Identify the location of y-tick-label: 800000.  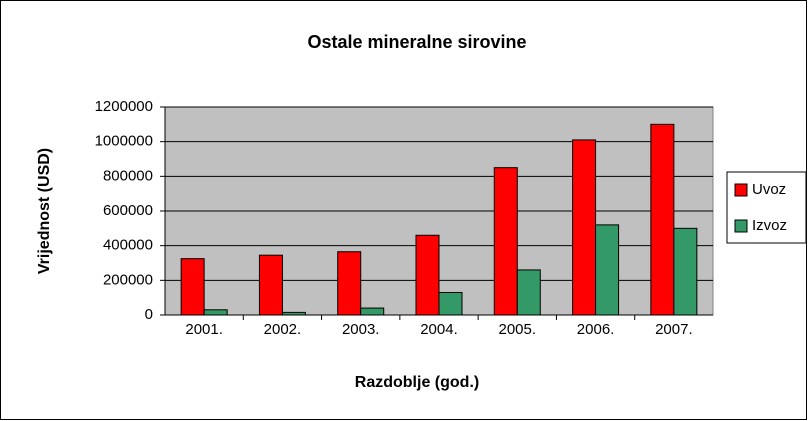
(128, 175).